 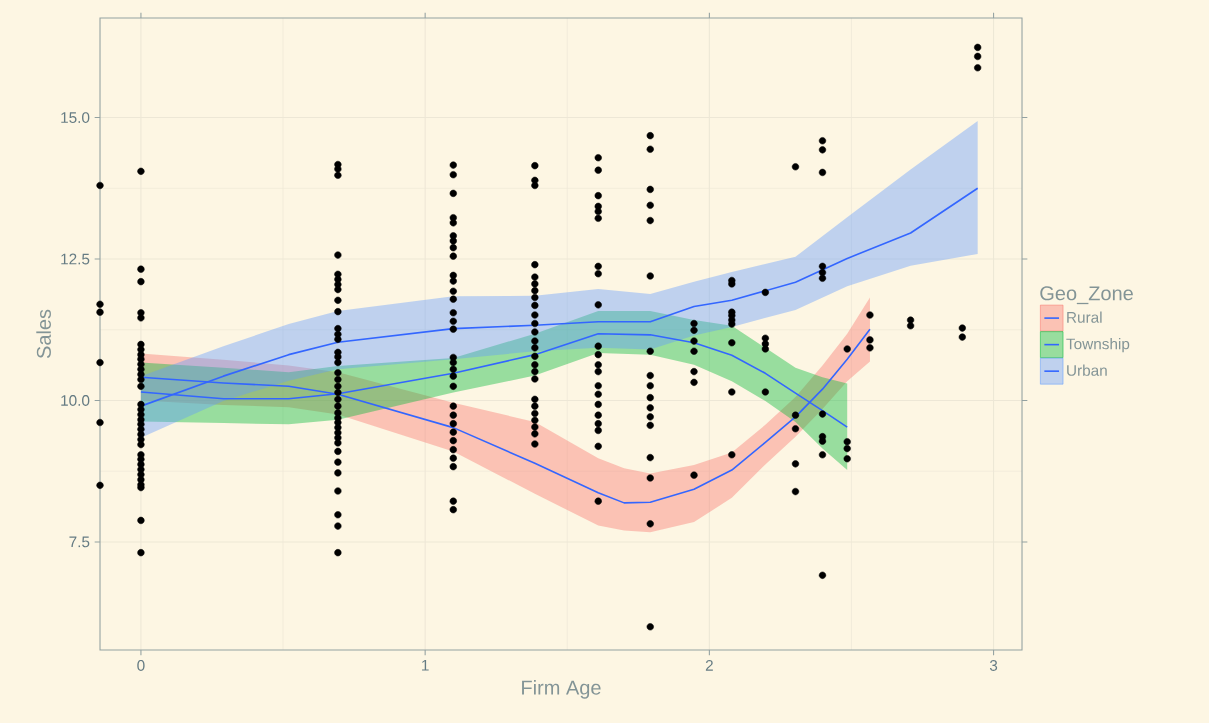 What do you see at coordinates (1086, 295) in the screenshot?
I see `legend-title: Geo_Zone` at bounding box center [1086, 295].